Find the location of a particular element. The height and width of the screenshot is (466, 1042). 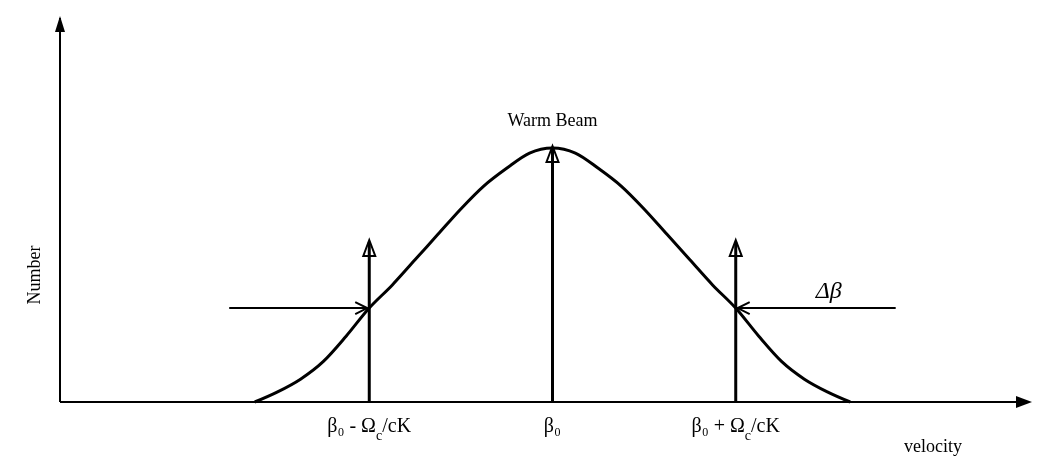

y-axis-title: Number is located at coordinates (34, 275).